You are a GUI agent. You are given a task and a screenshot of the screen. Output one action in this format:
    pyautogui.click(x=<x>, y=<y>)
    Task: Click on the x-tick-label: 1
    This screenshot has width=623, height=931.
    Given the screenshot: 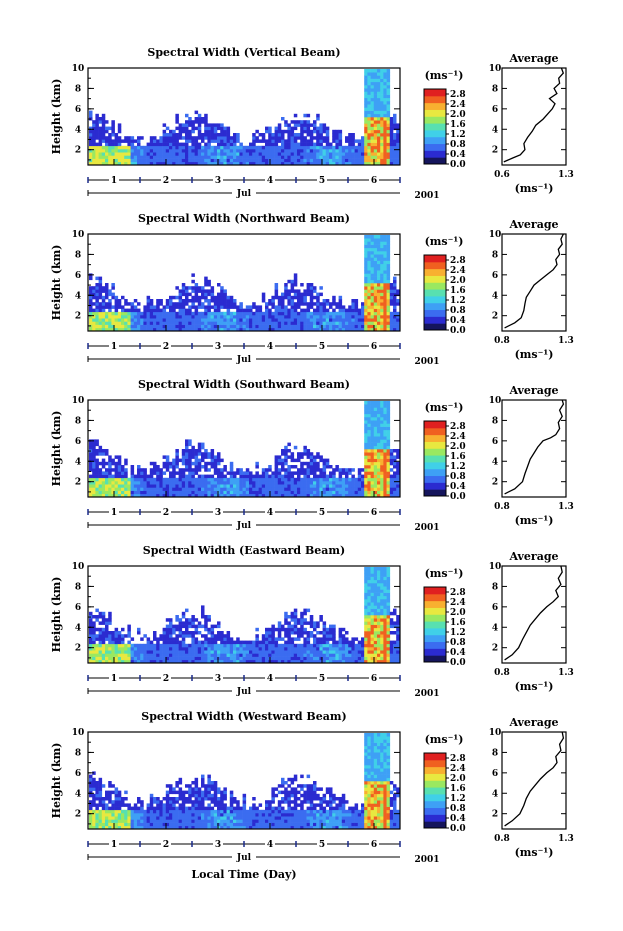 What is the action you would take?
    pyautogui.click(x=114, y=347)
    